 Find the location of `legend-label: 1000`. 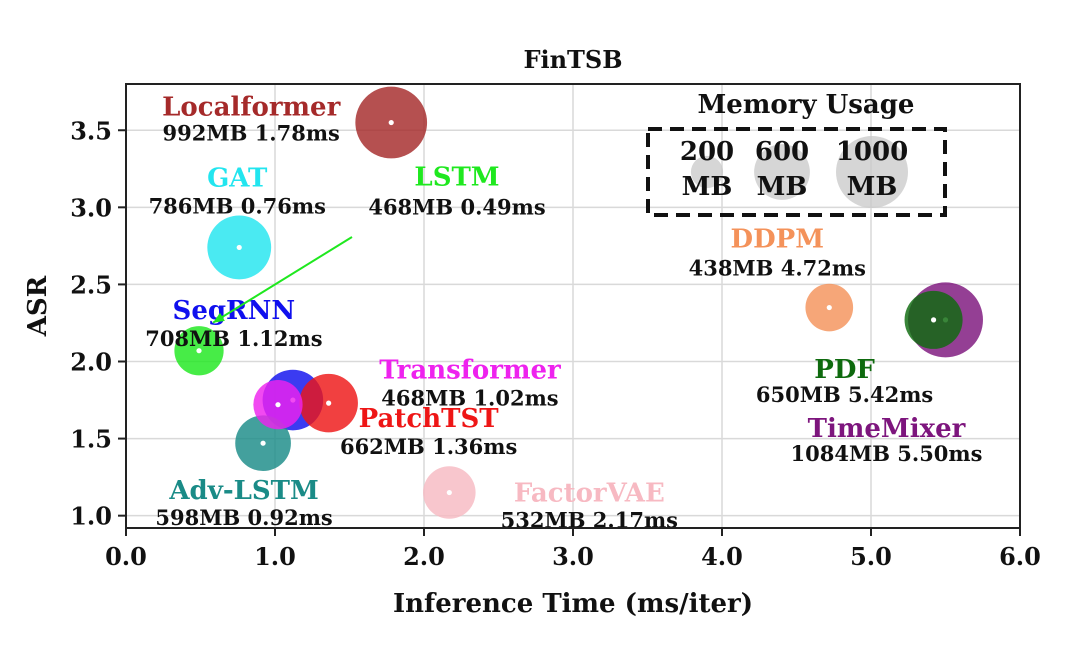

legend-label: 1000 is located at coordinates (872, 152).